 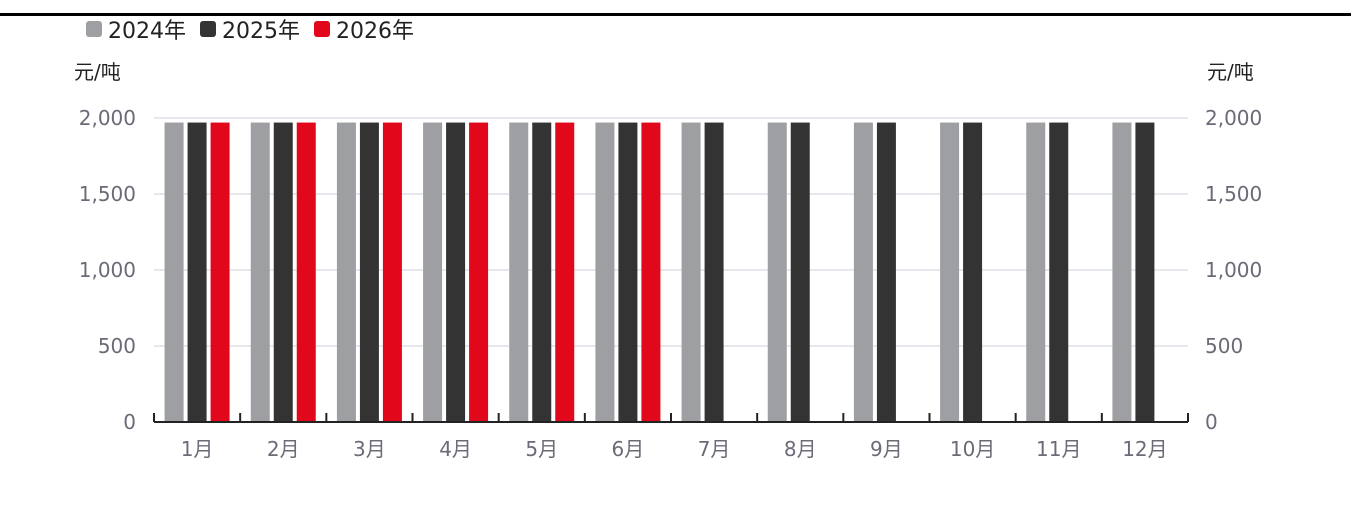 What do you see at coordinates (197, 449) in the screenshot?
I see `x-tick-label: 1月` at bounding box center [197, 449].